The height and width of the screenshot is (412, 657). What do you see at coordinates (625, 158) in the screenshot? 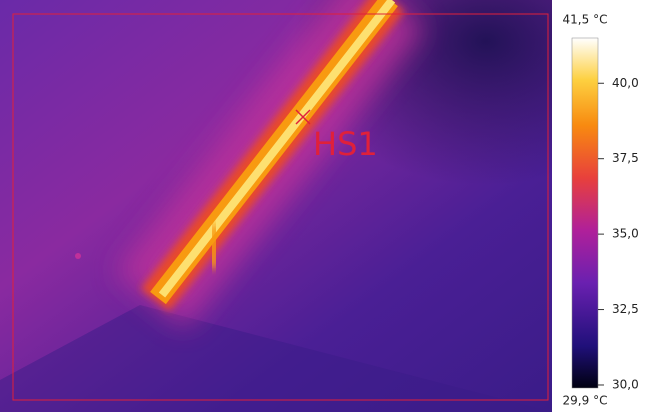
I see `tick-label: 37,5` at bounding box center [625, 158].